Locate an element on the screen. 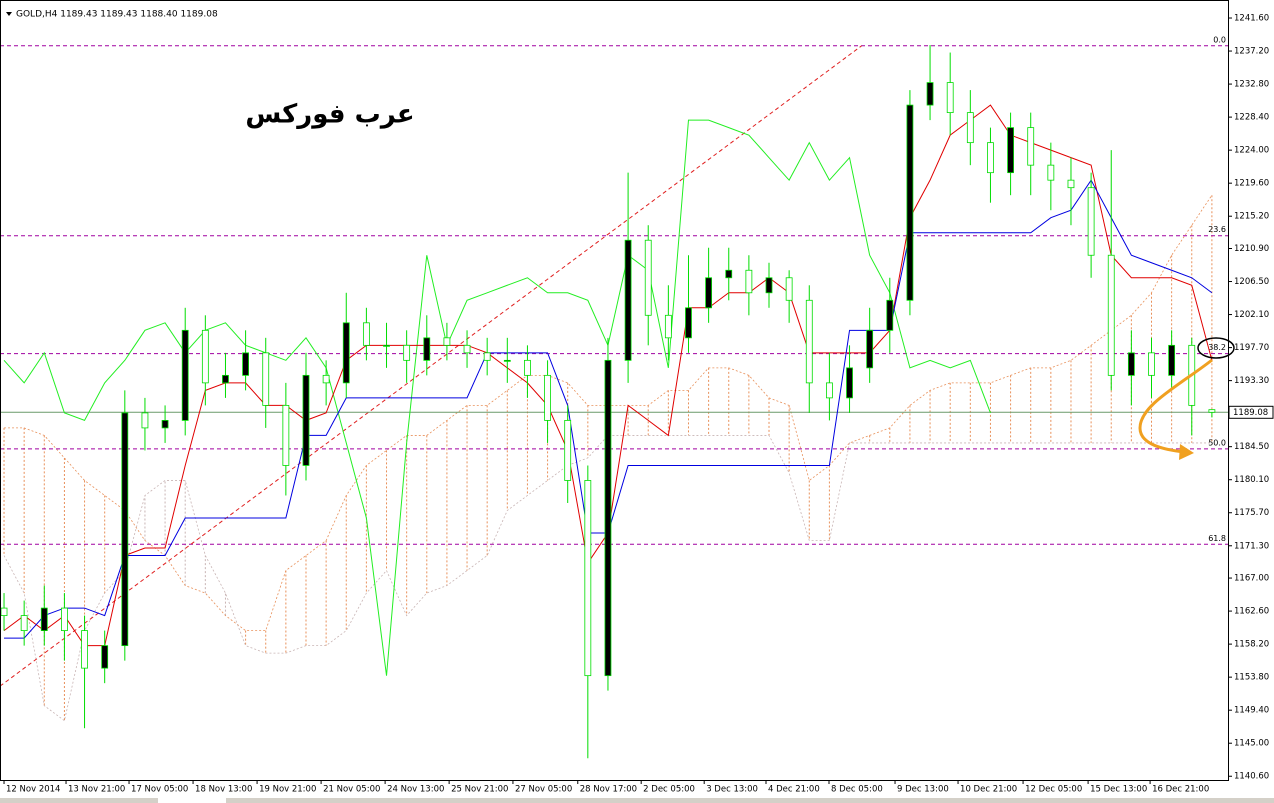 This screenshot has width=1274, height=803. x-tick-label: 24 Nov 13:00 is located at coordinates (415, 790).